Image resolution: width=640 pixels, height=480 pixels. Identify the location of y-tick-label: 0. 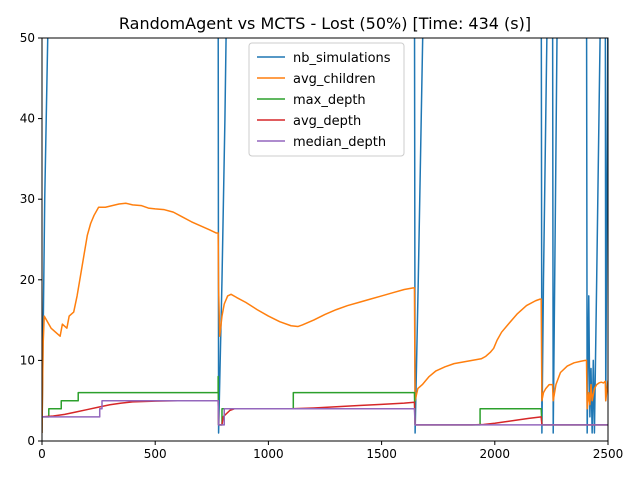
(31, 441).